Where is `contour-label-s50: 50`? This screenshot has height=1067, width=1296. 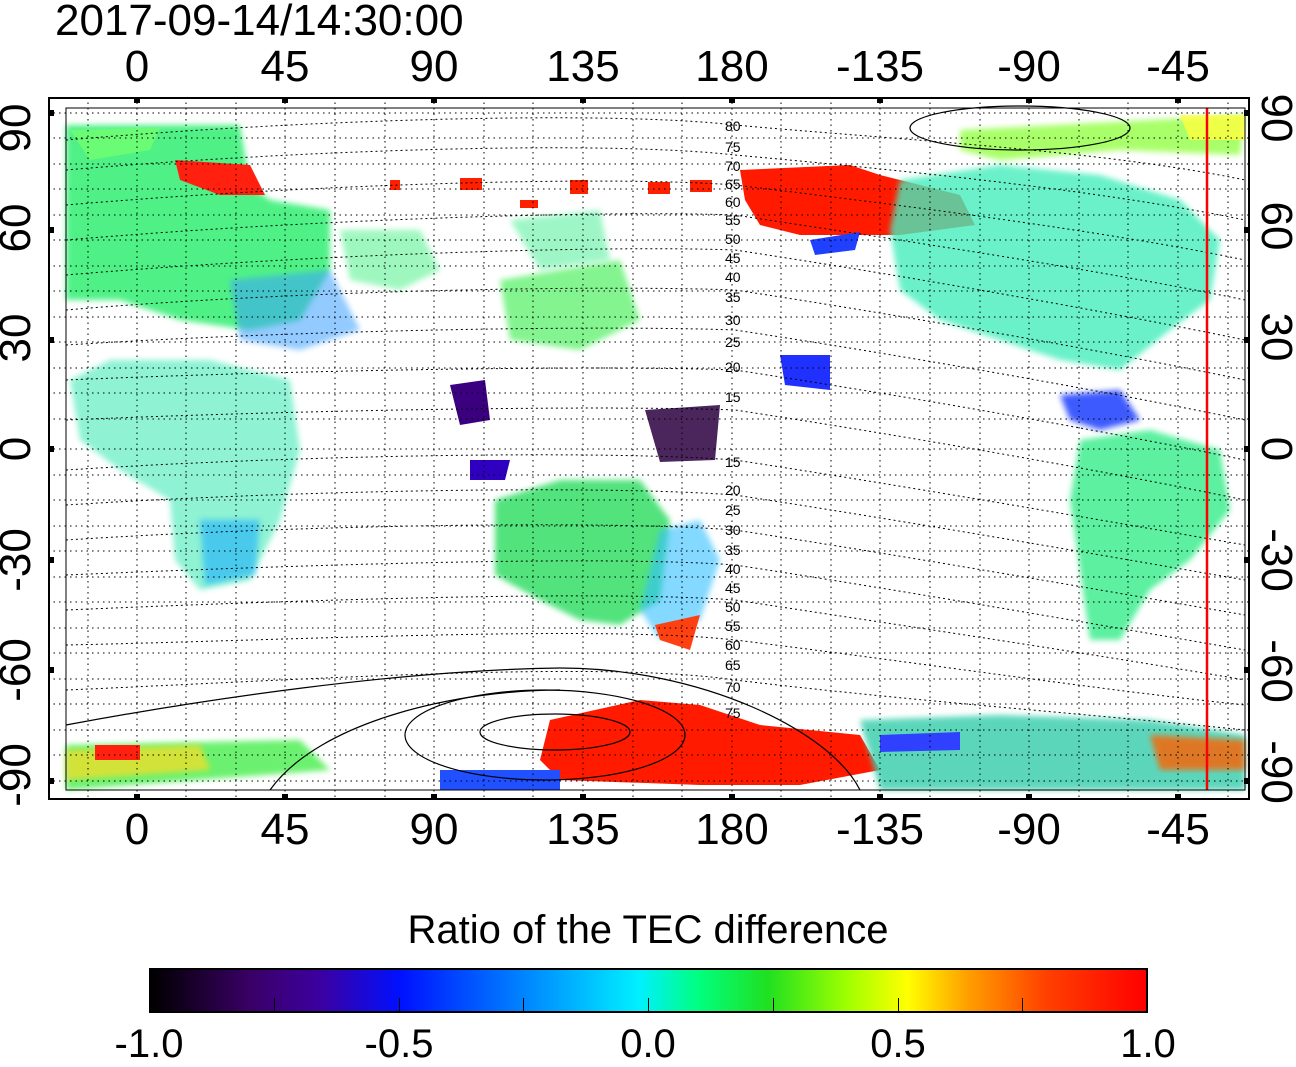 contour-label-s50: 50 is located at coordinates (733, 607).